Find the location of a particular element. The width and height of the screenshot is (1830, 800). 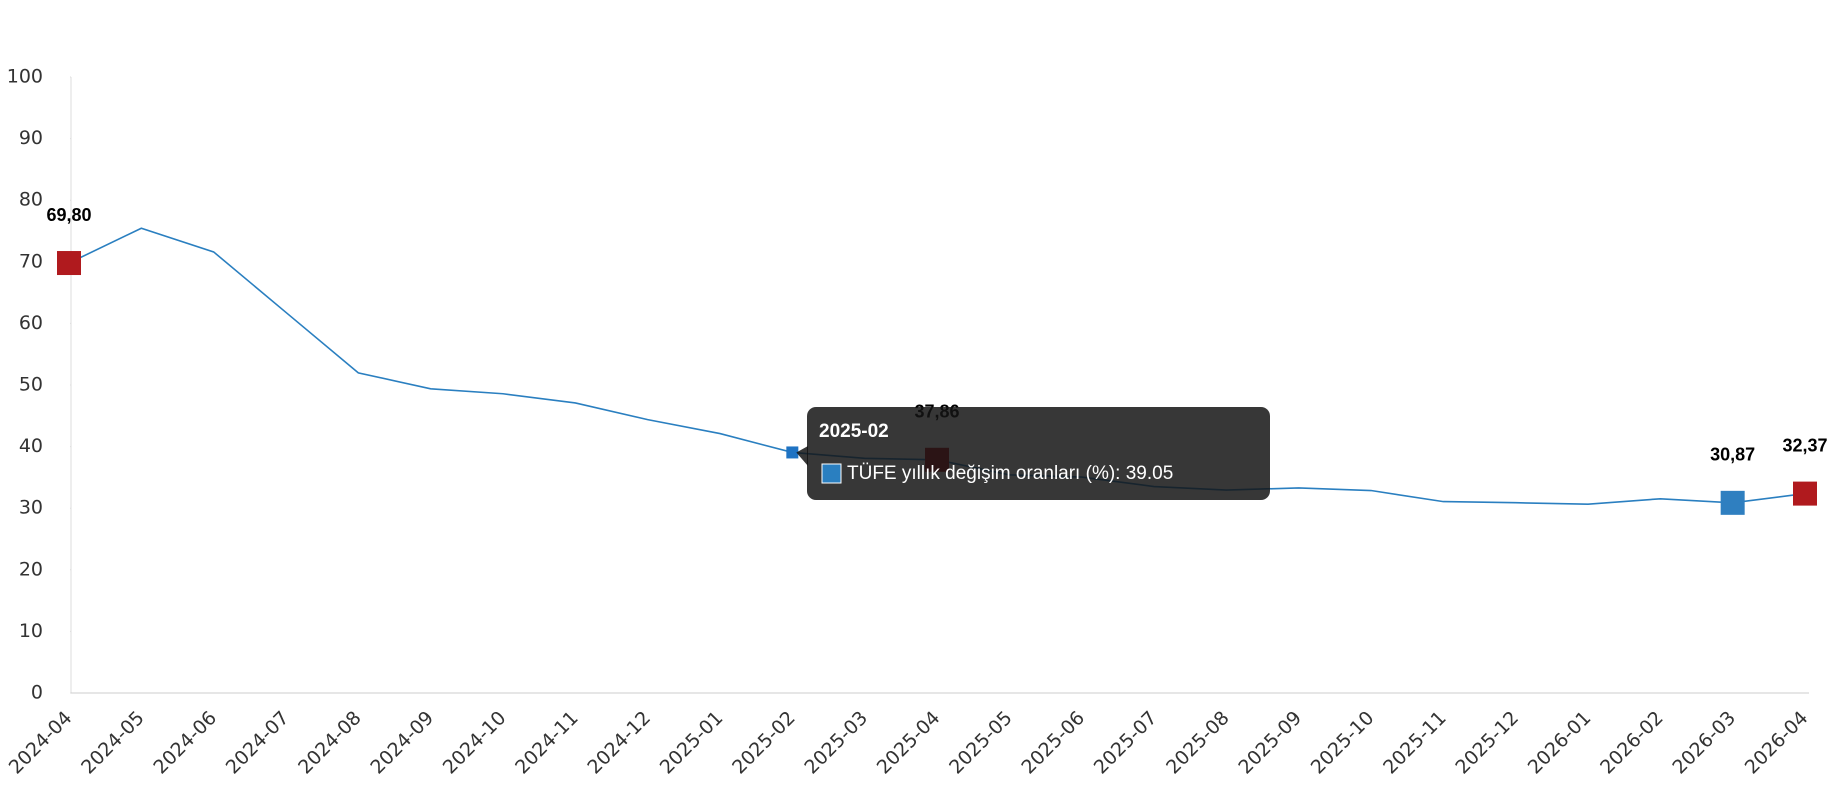

x-tick-label: 2025-08 is located at coordinates (1198, 743).